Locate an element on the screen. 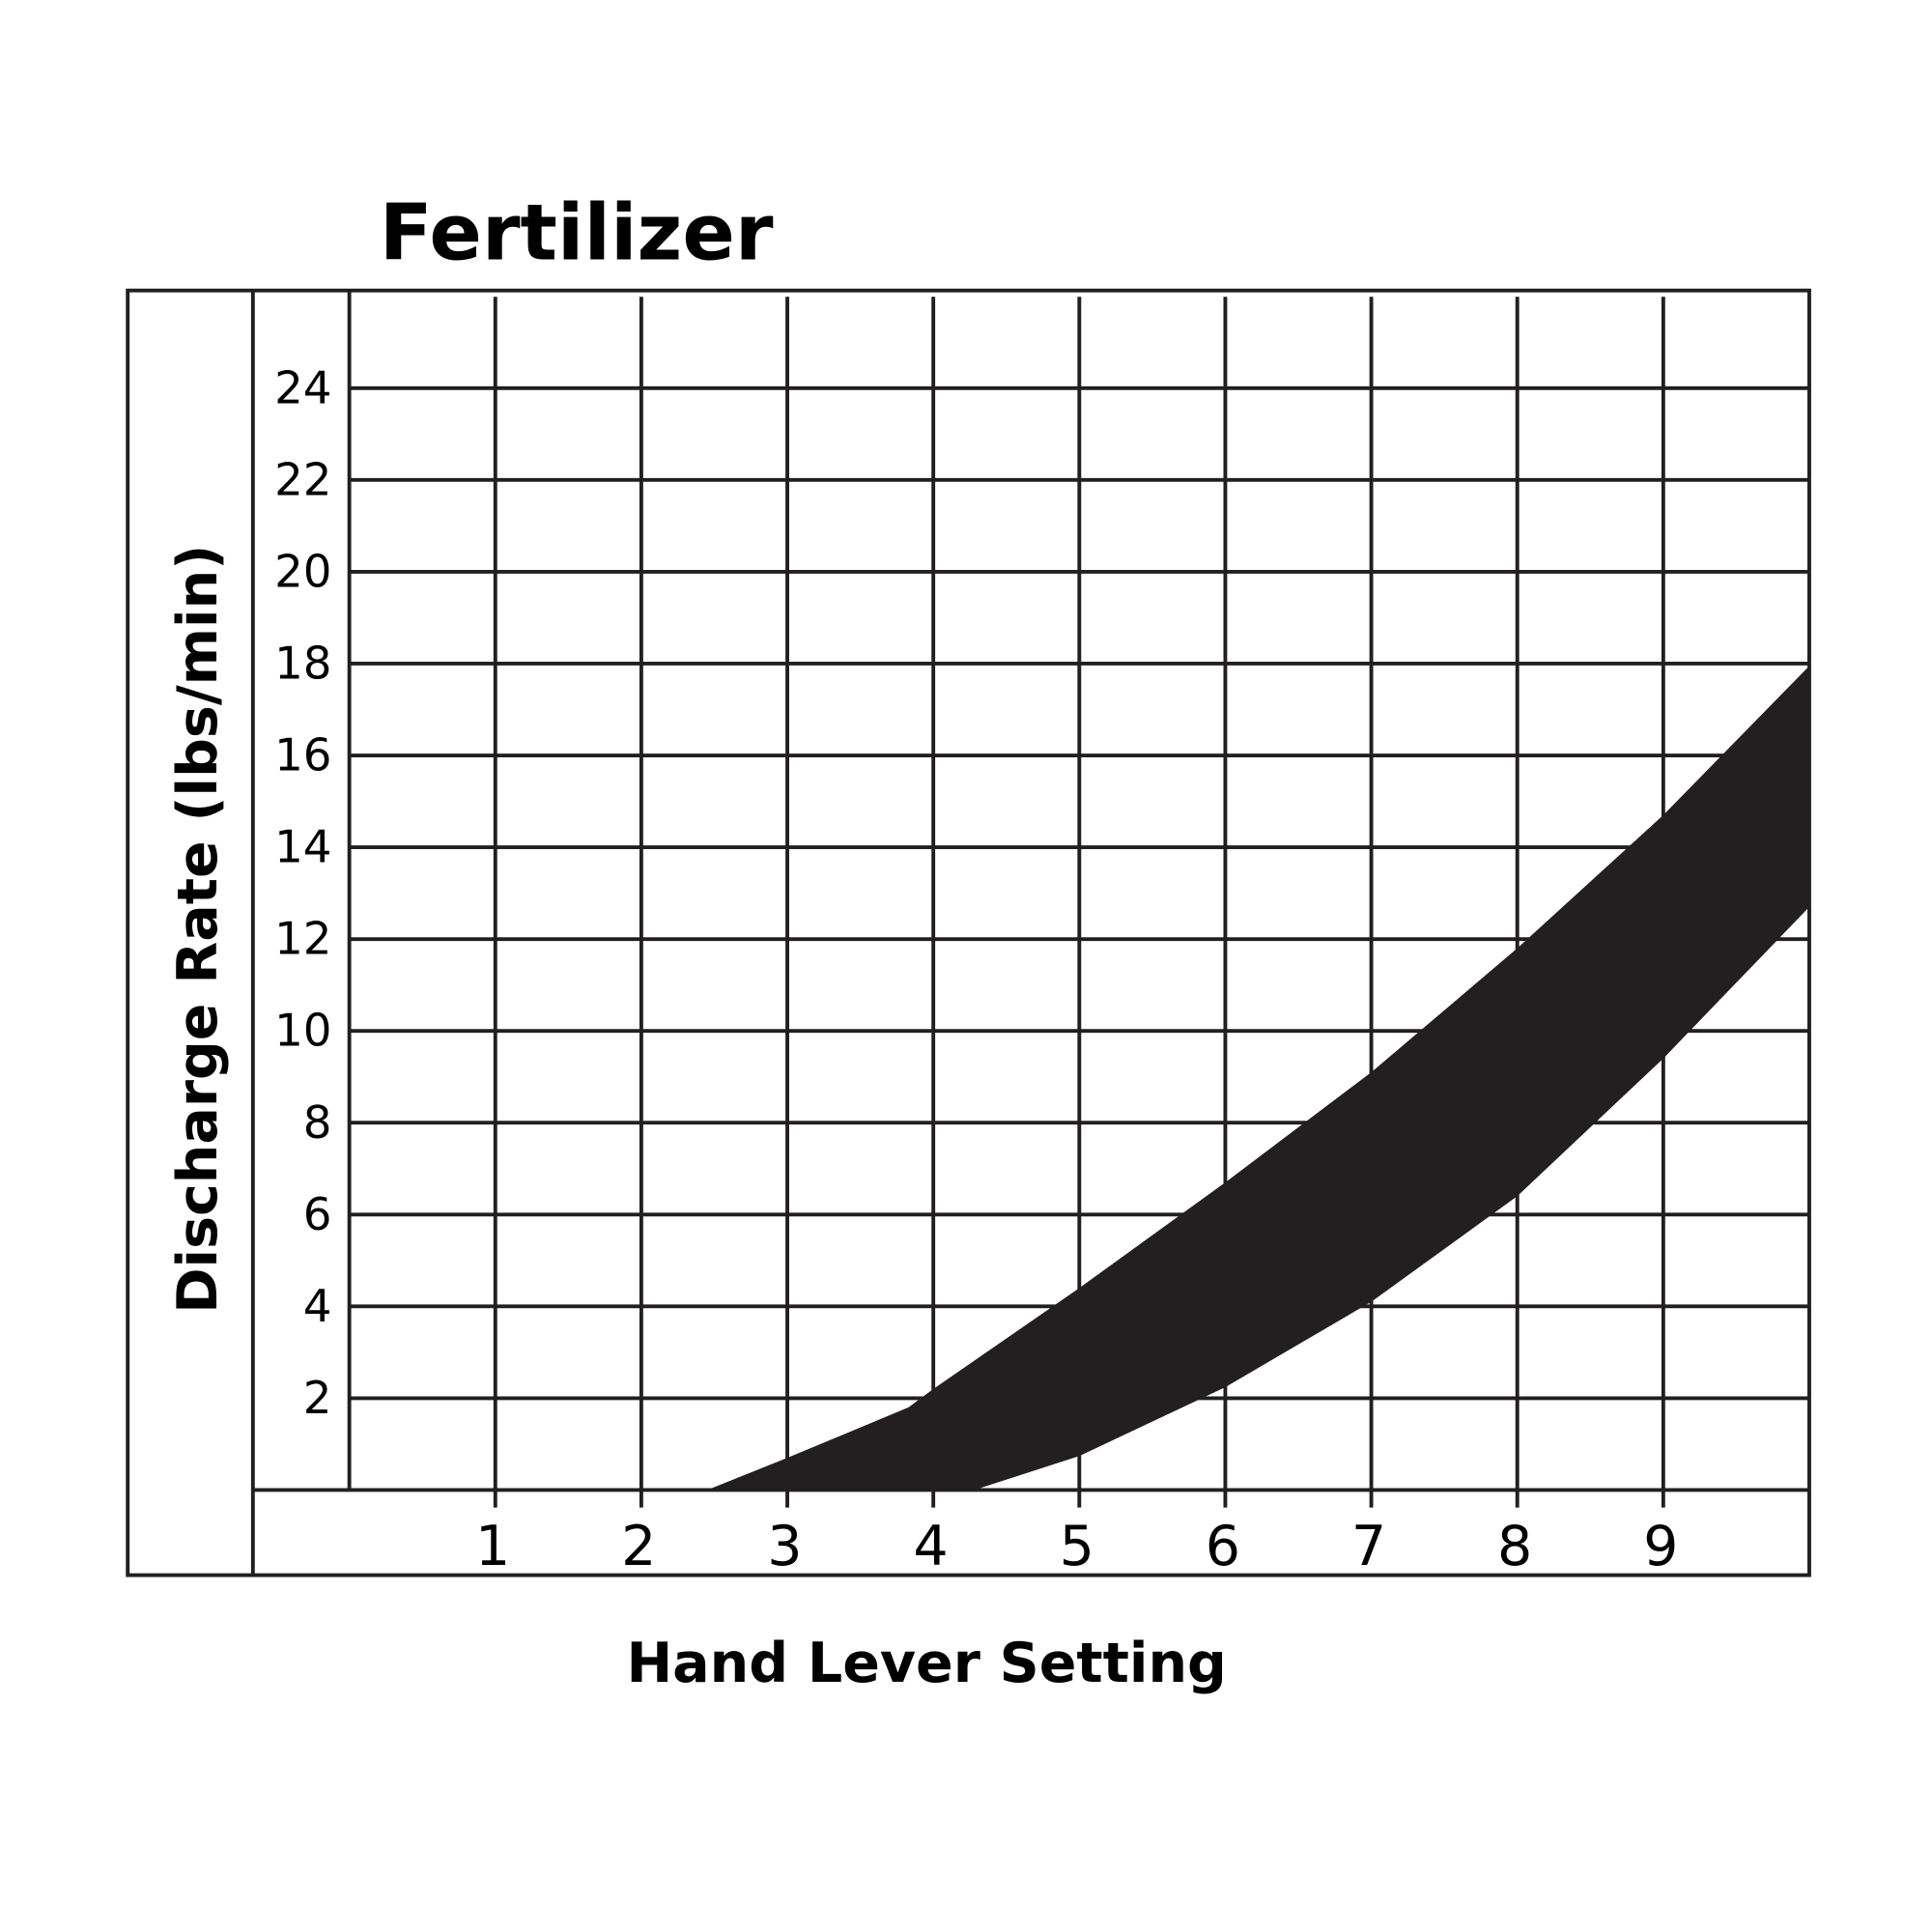 This screenshot has width=1932, height=1932. x-tick-label: 5 is located at coordinates (1077, 1546).